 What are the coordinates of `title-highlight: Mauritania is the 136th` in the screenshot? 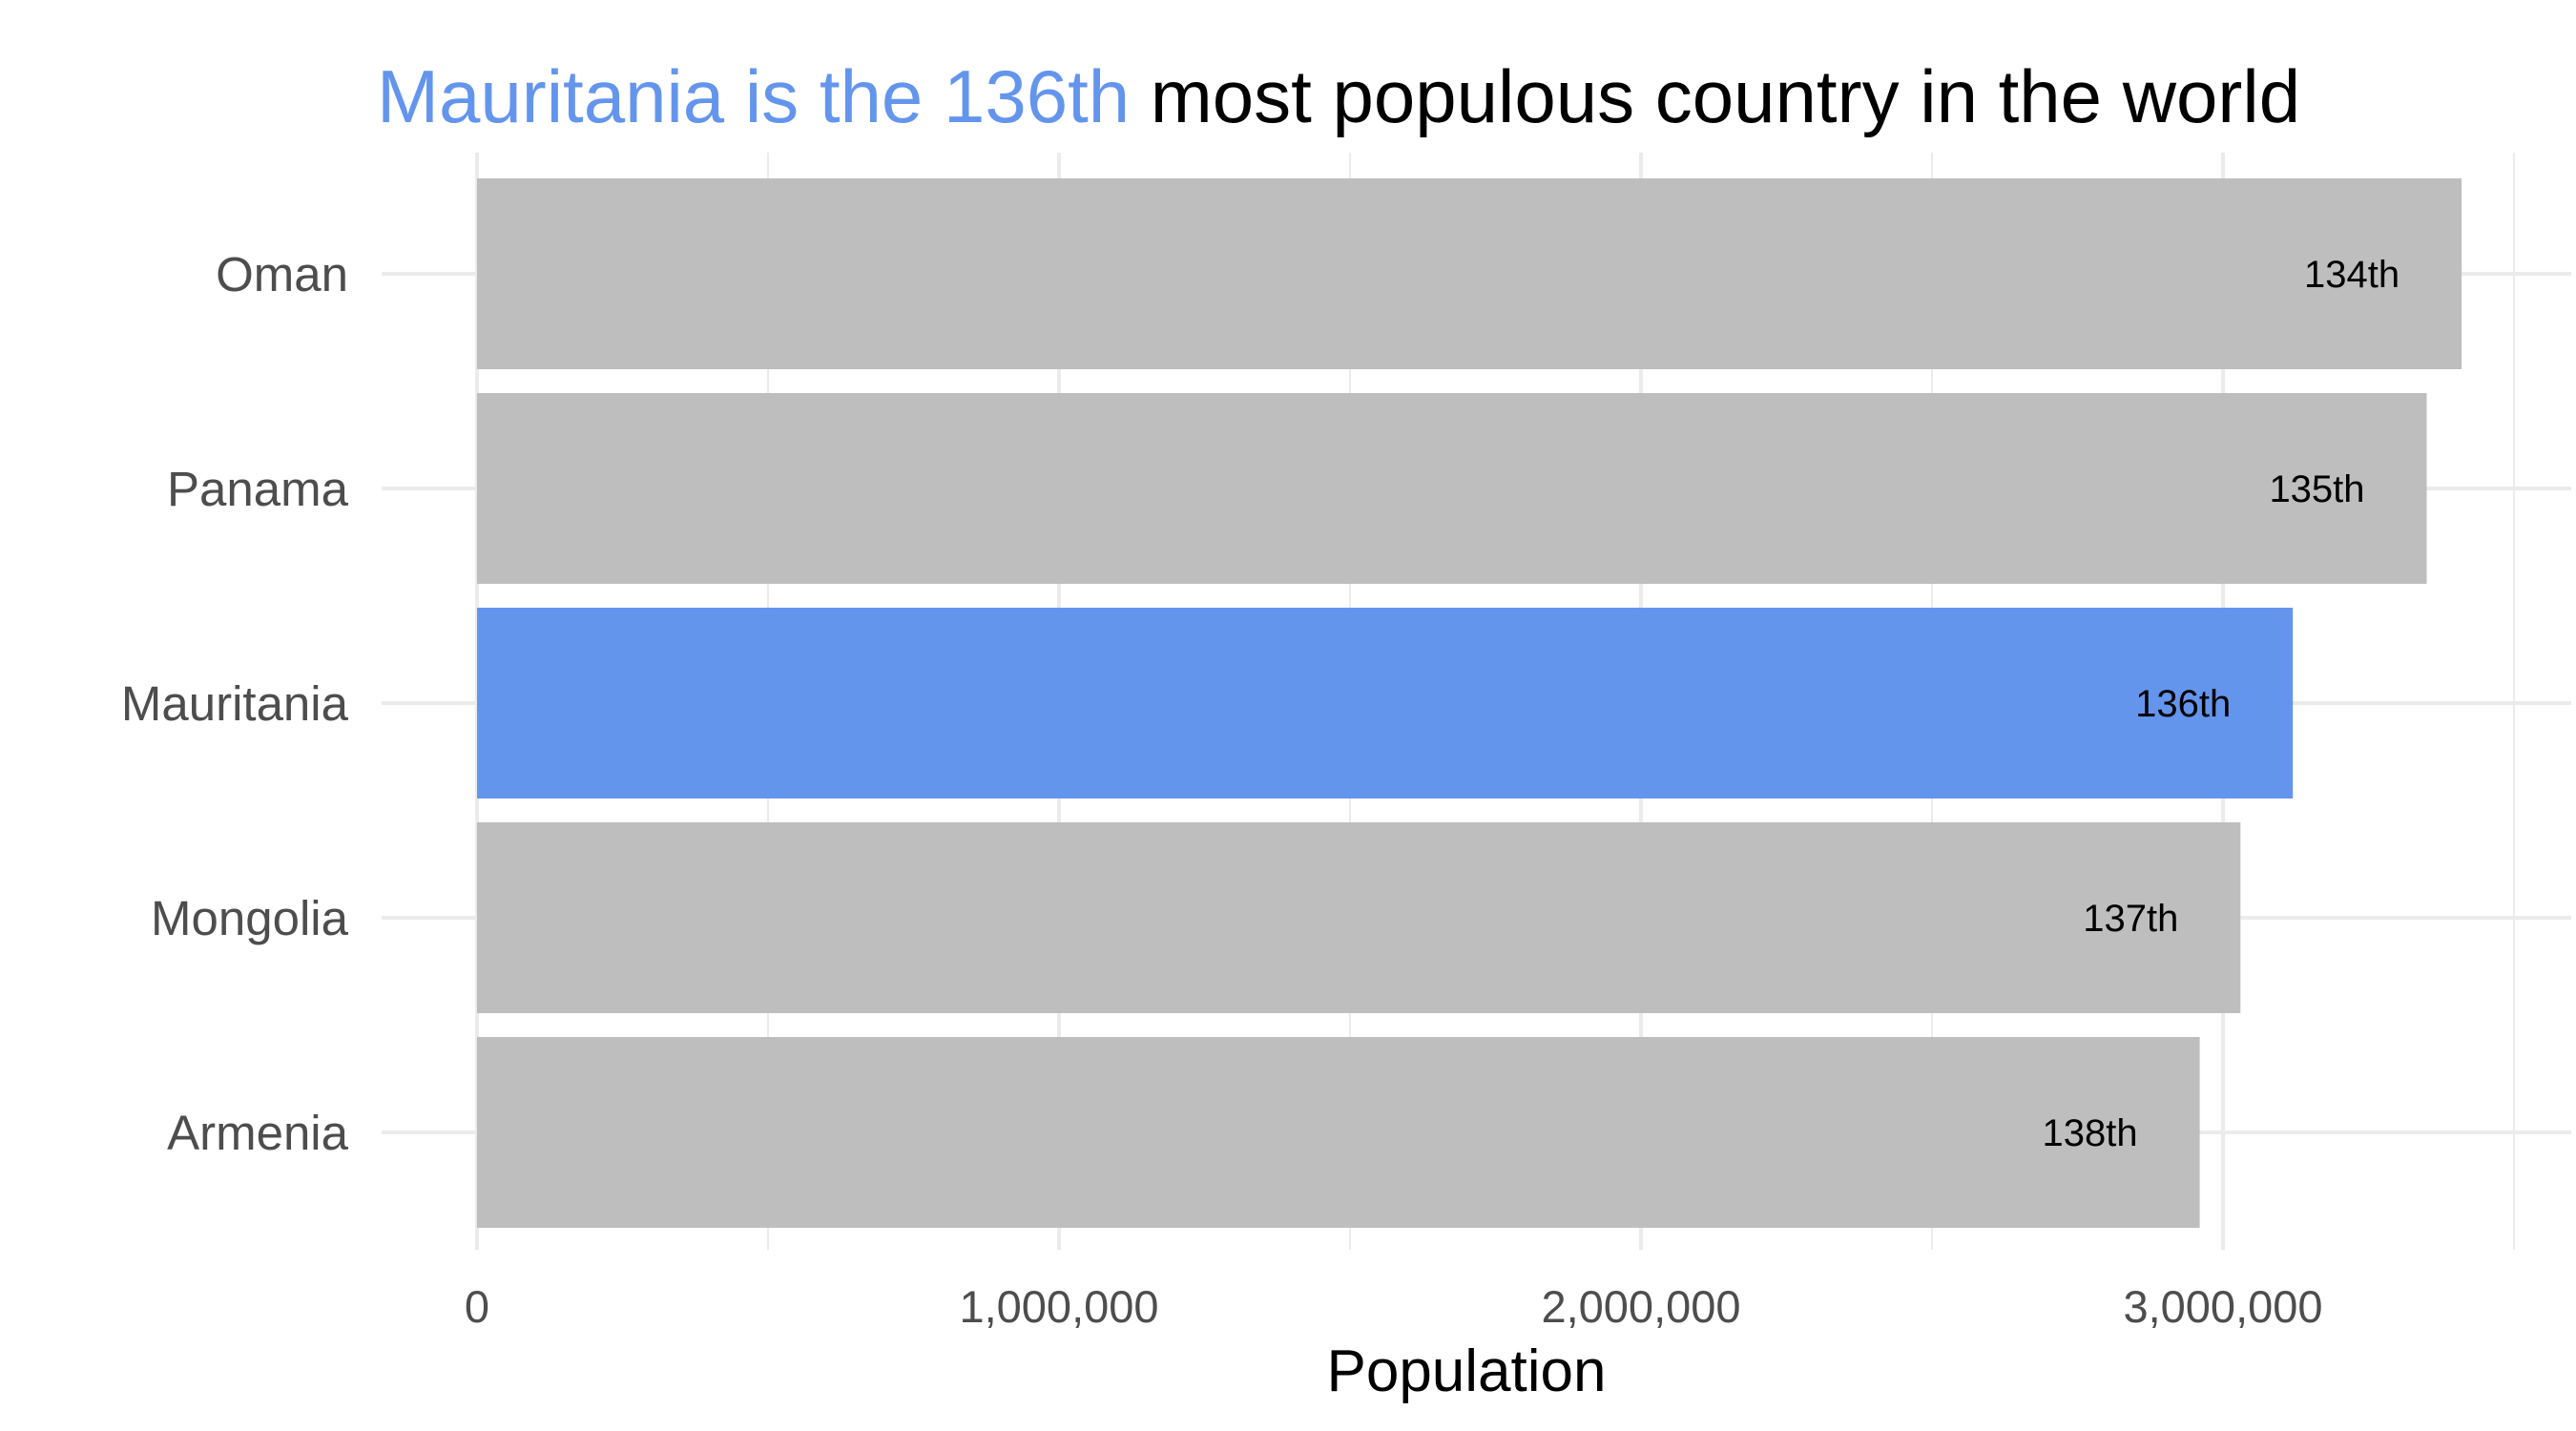 It's located at (753, 96).